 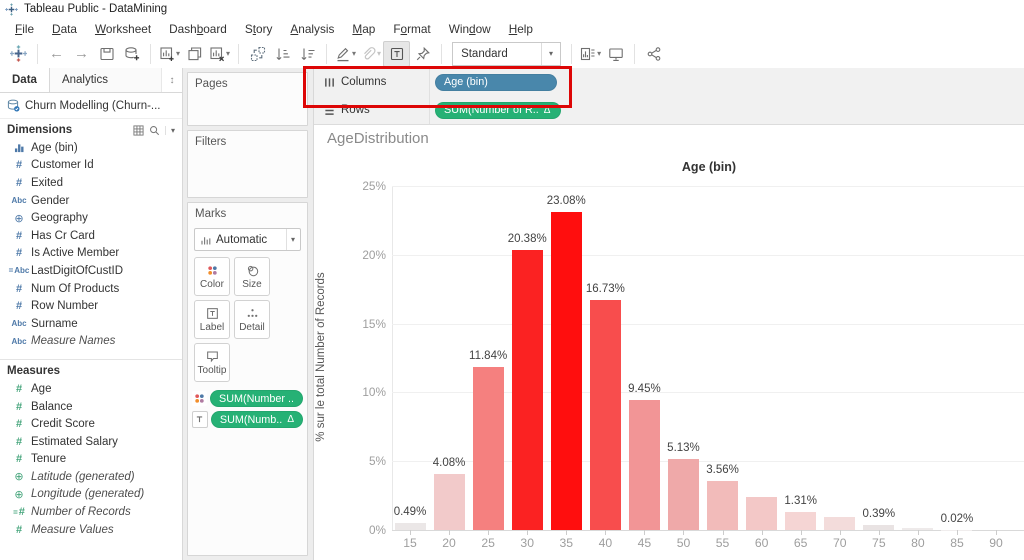 I want to click on detail-button: Detail, so click(x=252, y=319).